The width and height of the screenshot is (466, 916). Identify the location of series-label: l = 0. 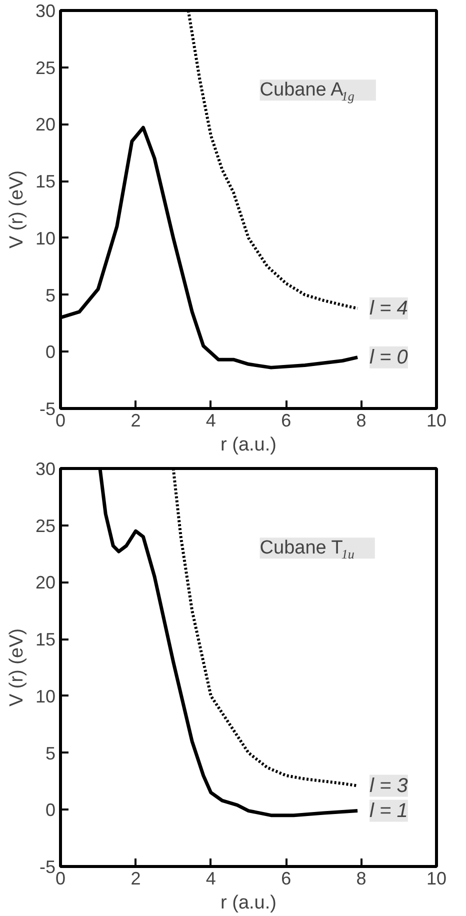
(389, 357).